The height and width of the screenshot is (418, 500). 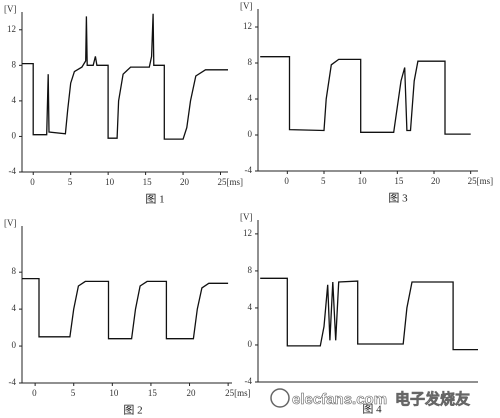 I want to click on caption: 图 3, so click(x=398, y=198).